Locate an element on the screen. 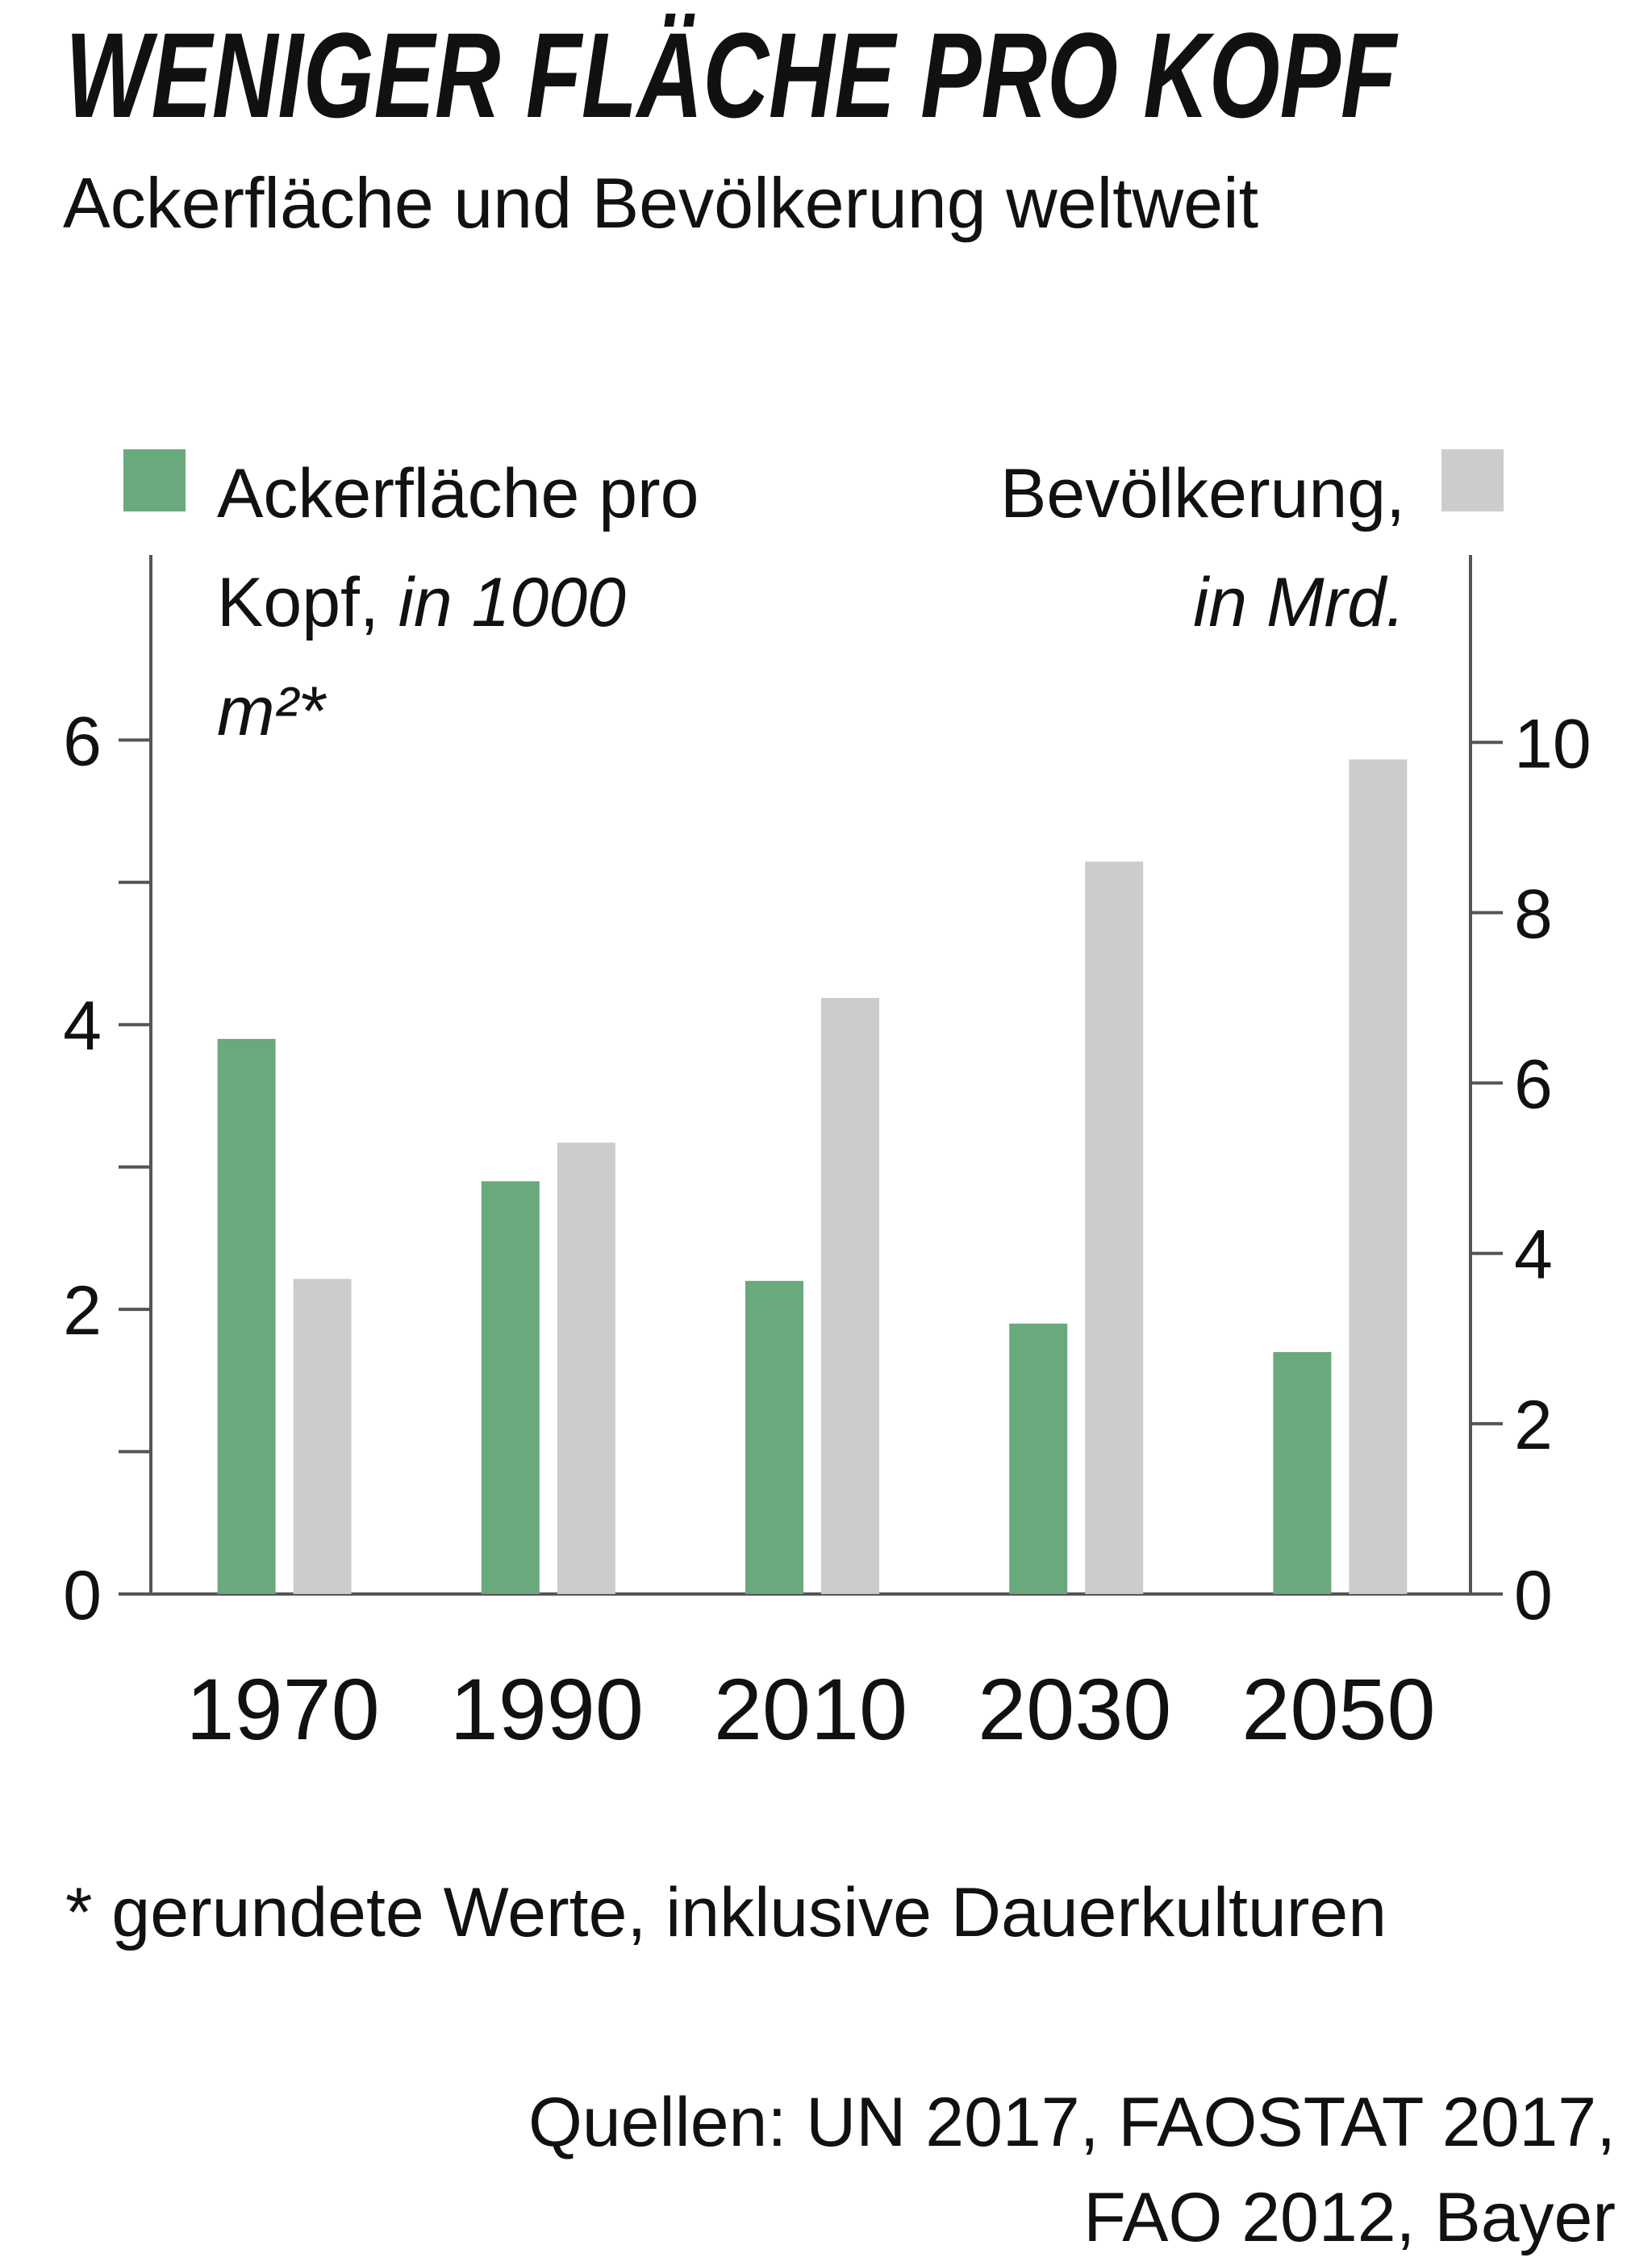 This screenshot has height=2266, width=1652. legend-label: Ackerfläche pro Kopf, is located at coordinates (458, 548).